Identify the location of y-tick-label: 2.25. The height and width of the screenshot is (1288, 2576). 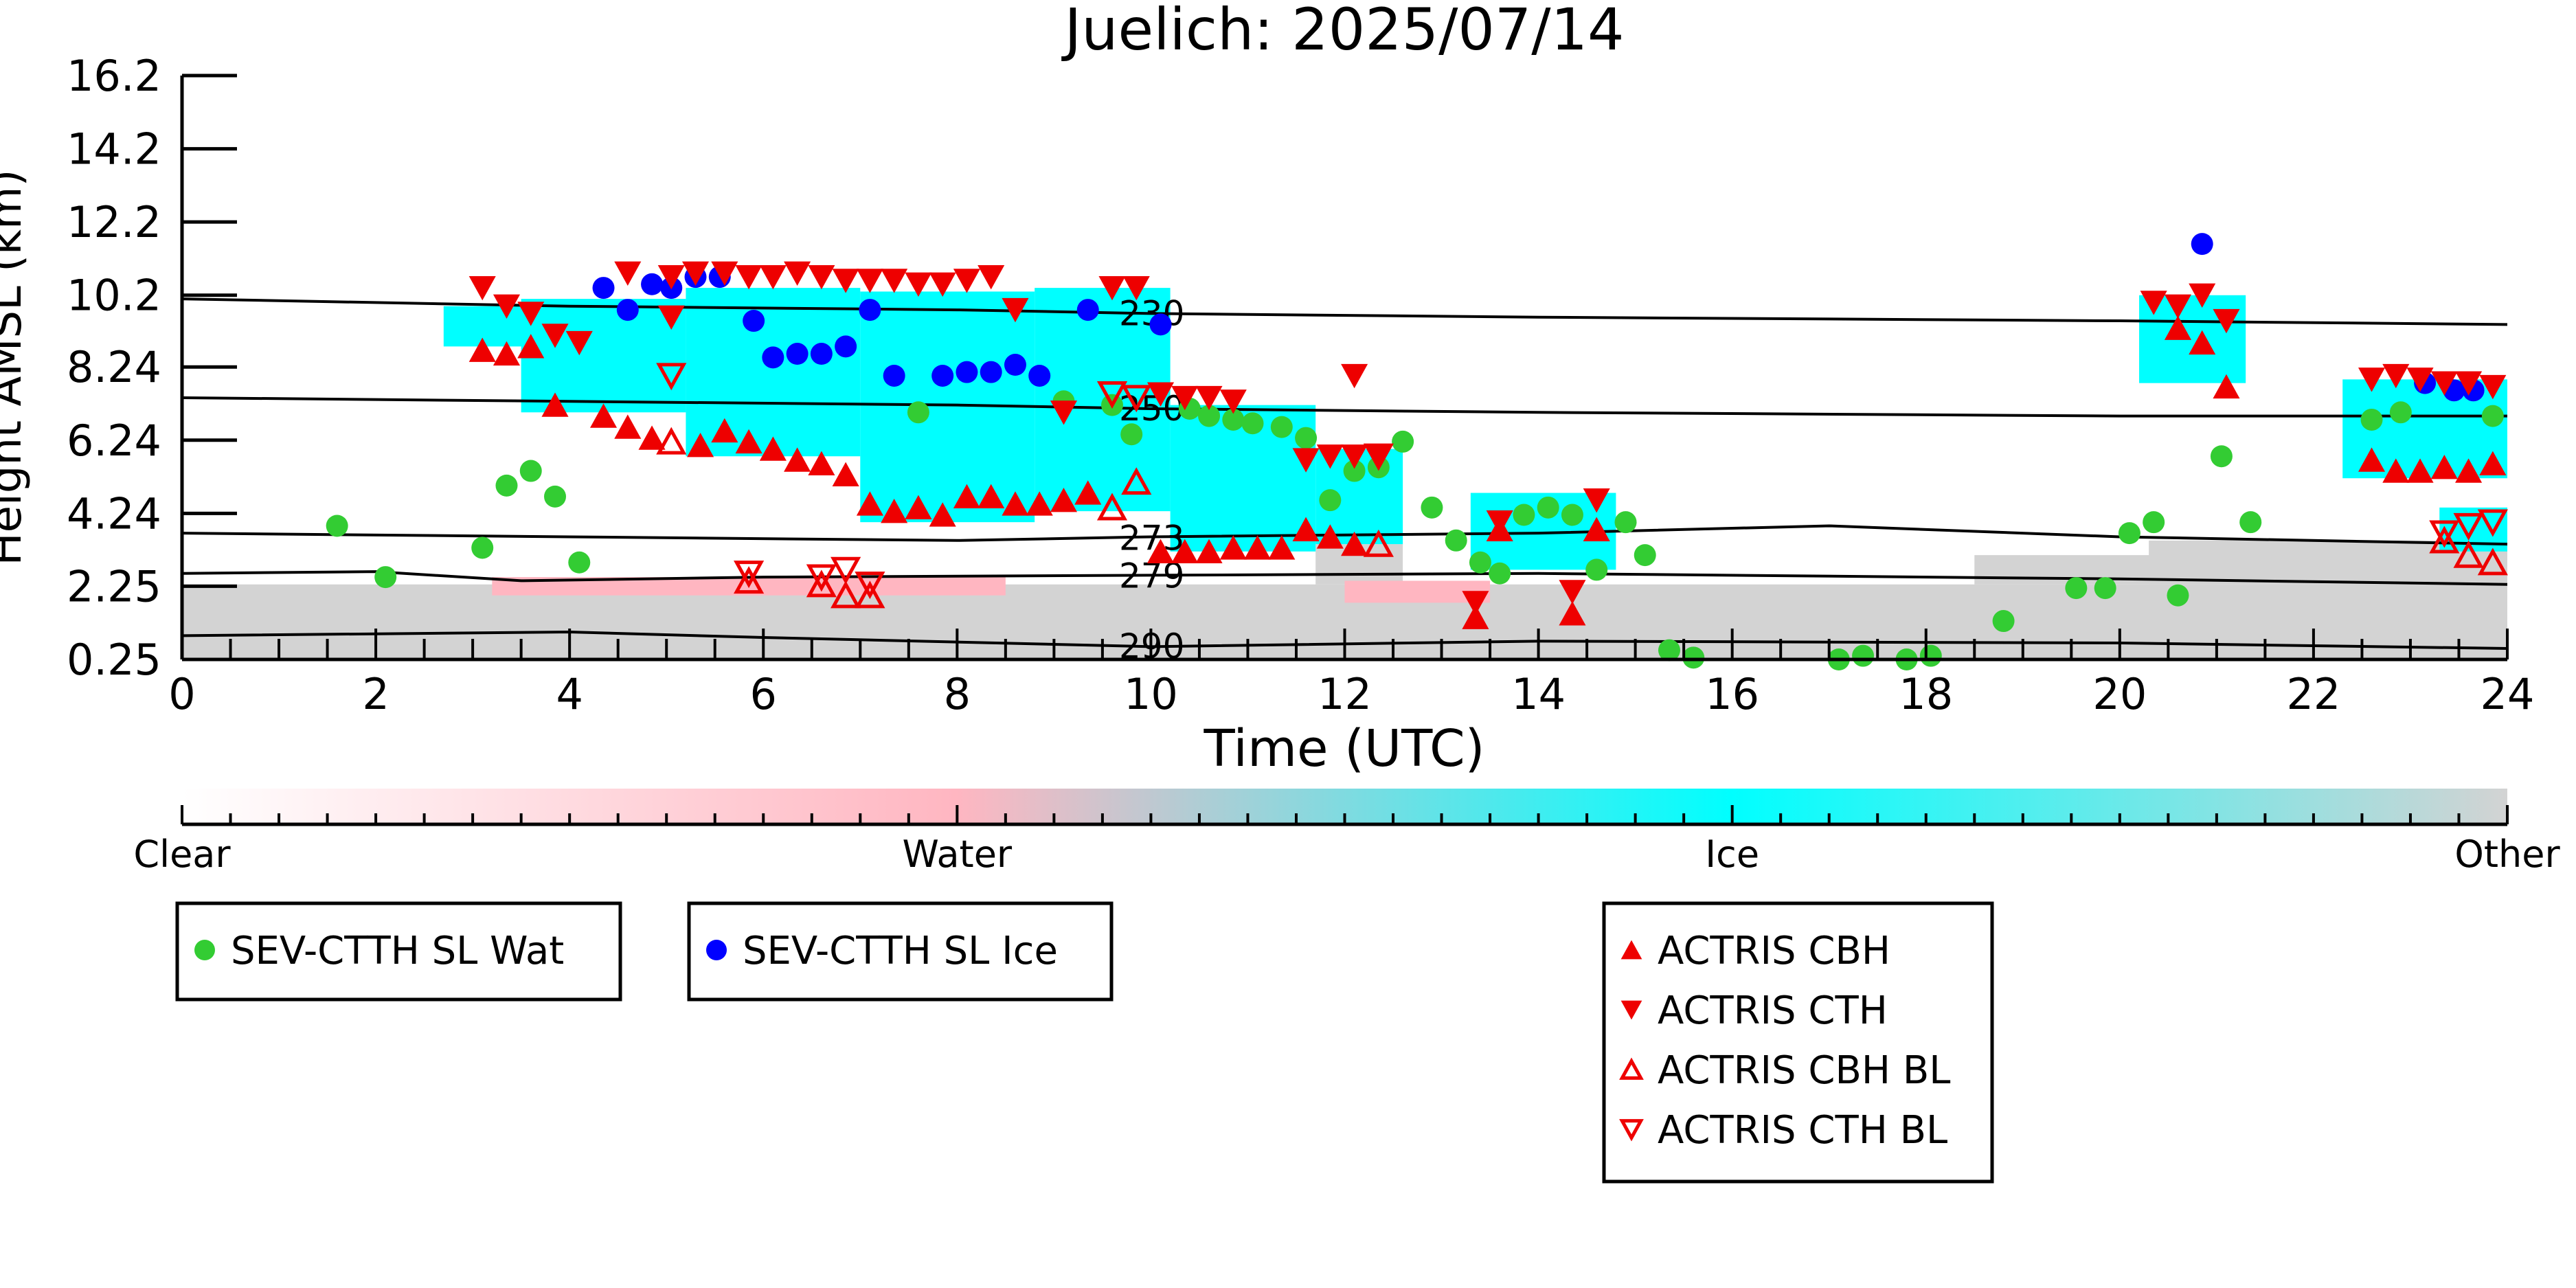
(114, 586).